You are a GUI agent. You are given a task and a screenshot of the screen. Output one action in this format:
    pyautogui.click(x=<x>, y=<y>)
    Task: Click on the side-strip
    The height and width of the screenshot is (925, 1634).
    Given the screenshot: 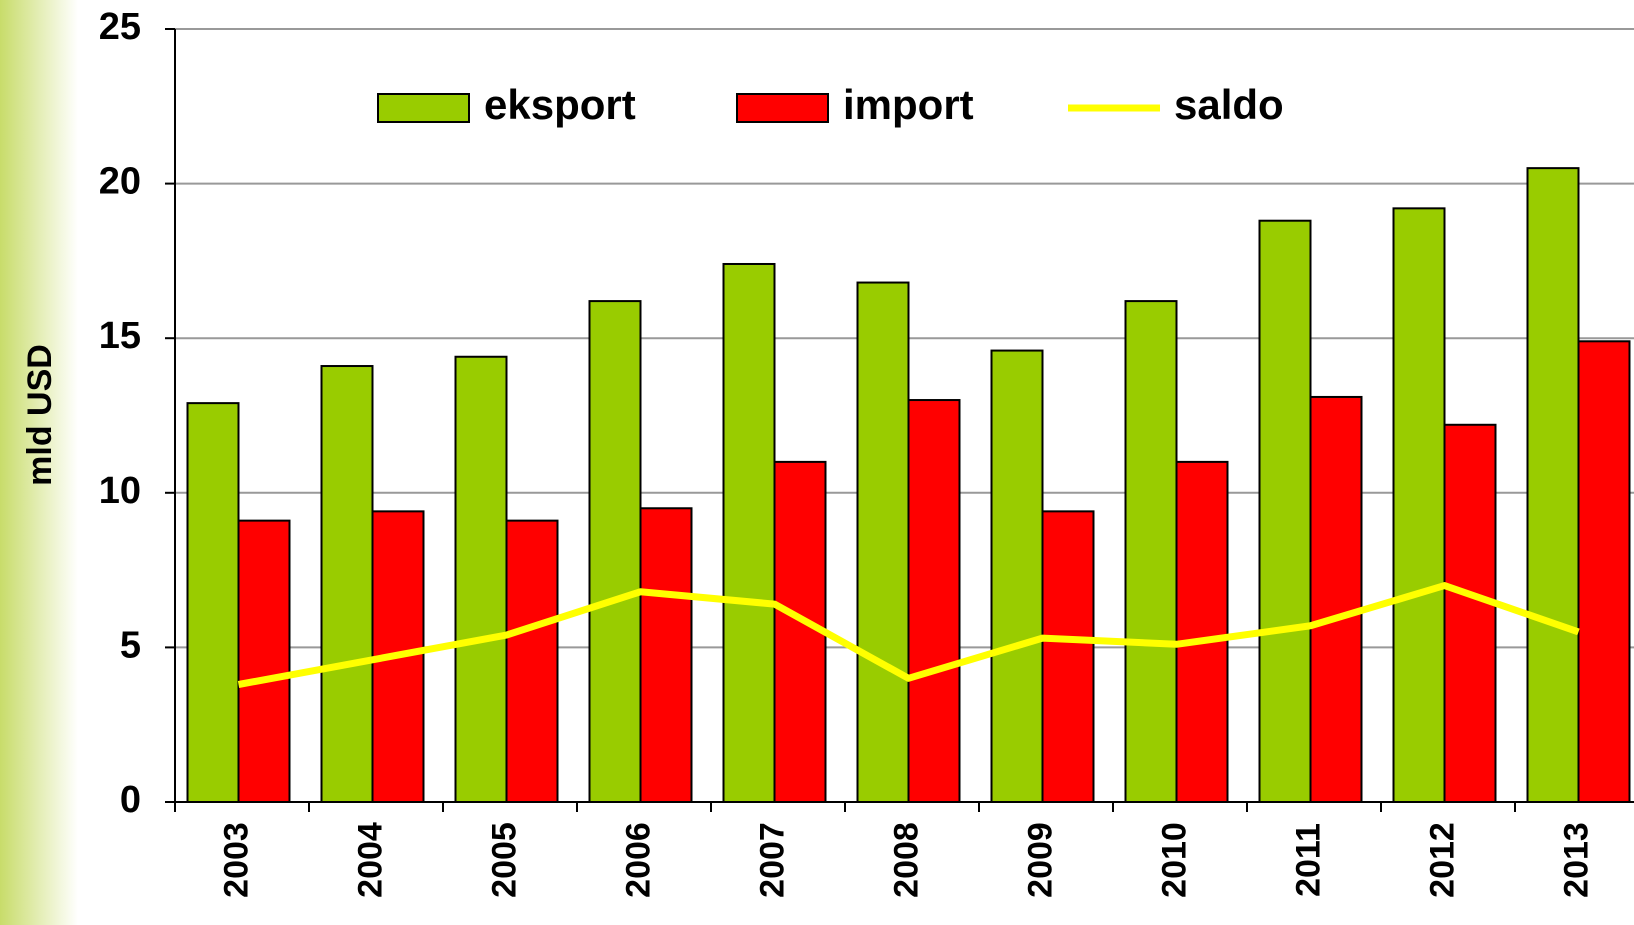 What is the action you would take?
    pyautogui.click(x=39, y=462)
    